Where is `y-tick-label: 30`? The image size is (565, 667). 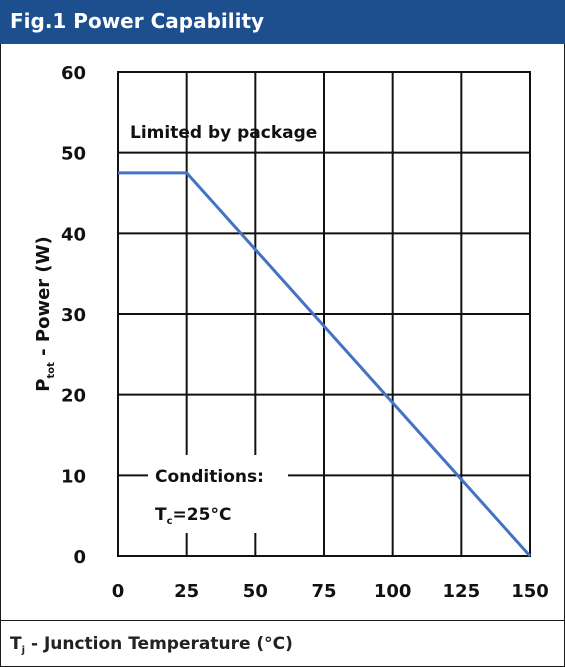 y-tick-label: 30 is located at coordinates (73, 315).